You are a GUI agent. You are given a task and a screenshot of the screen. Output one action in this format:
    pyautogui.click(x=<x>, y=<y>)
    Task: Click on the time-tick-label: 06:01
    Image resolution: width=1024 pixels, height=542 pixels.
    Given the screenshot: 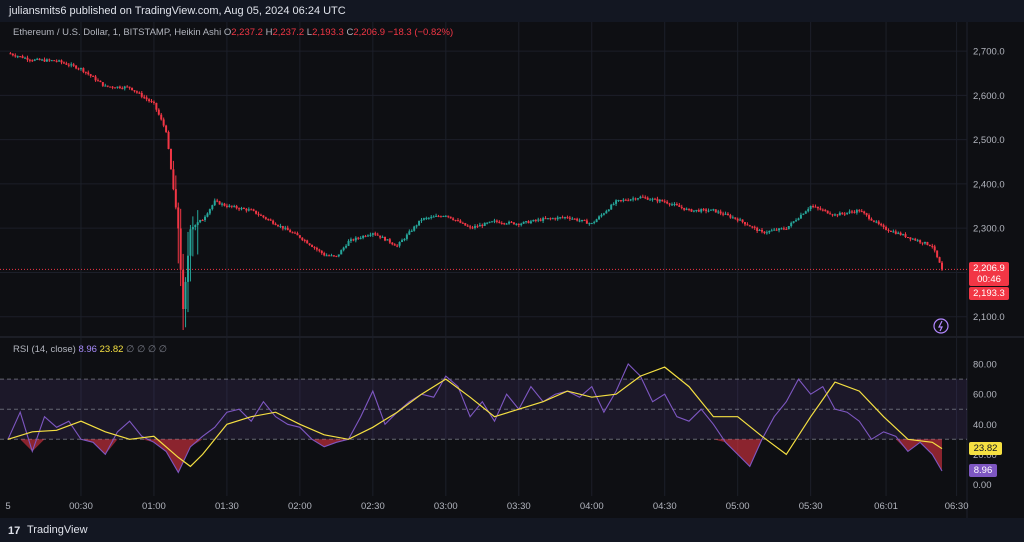 What is the action you would take?
    pyautogui.click(x=886, y=506)
    